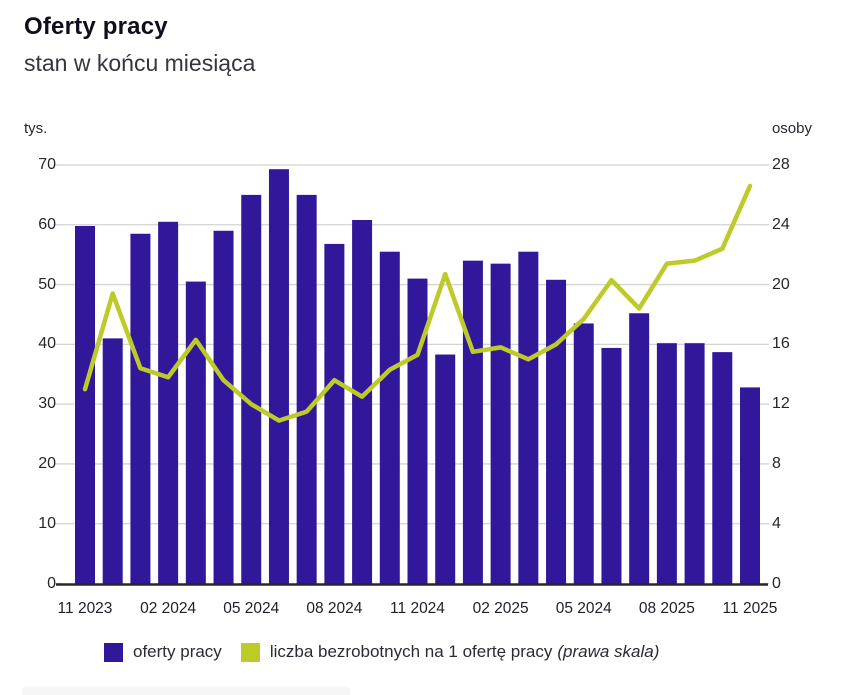  I want to click on axis-tick-label: 28, so click(781, 164).